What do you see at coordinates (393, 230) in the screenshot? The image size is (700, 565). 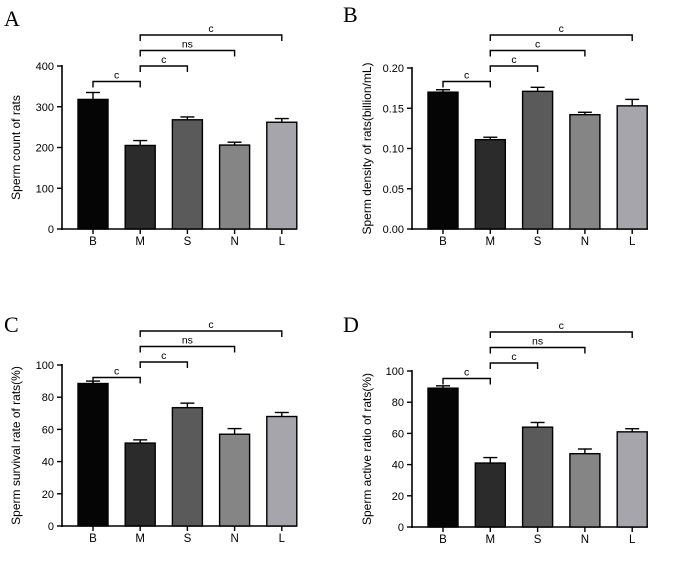 I see `y-tick-label: 0.00` at bounding box center [393, 230].